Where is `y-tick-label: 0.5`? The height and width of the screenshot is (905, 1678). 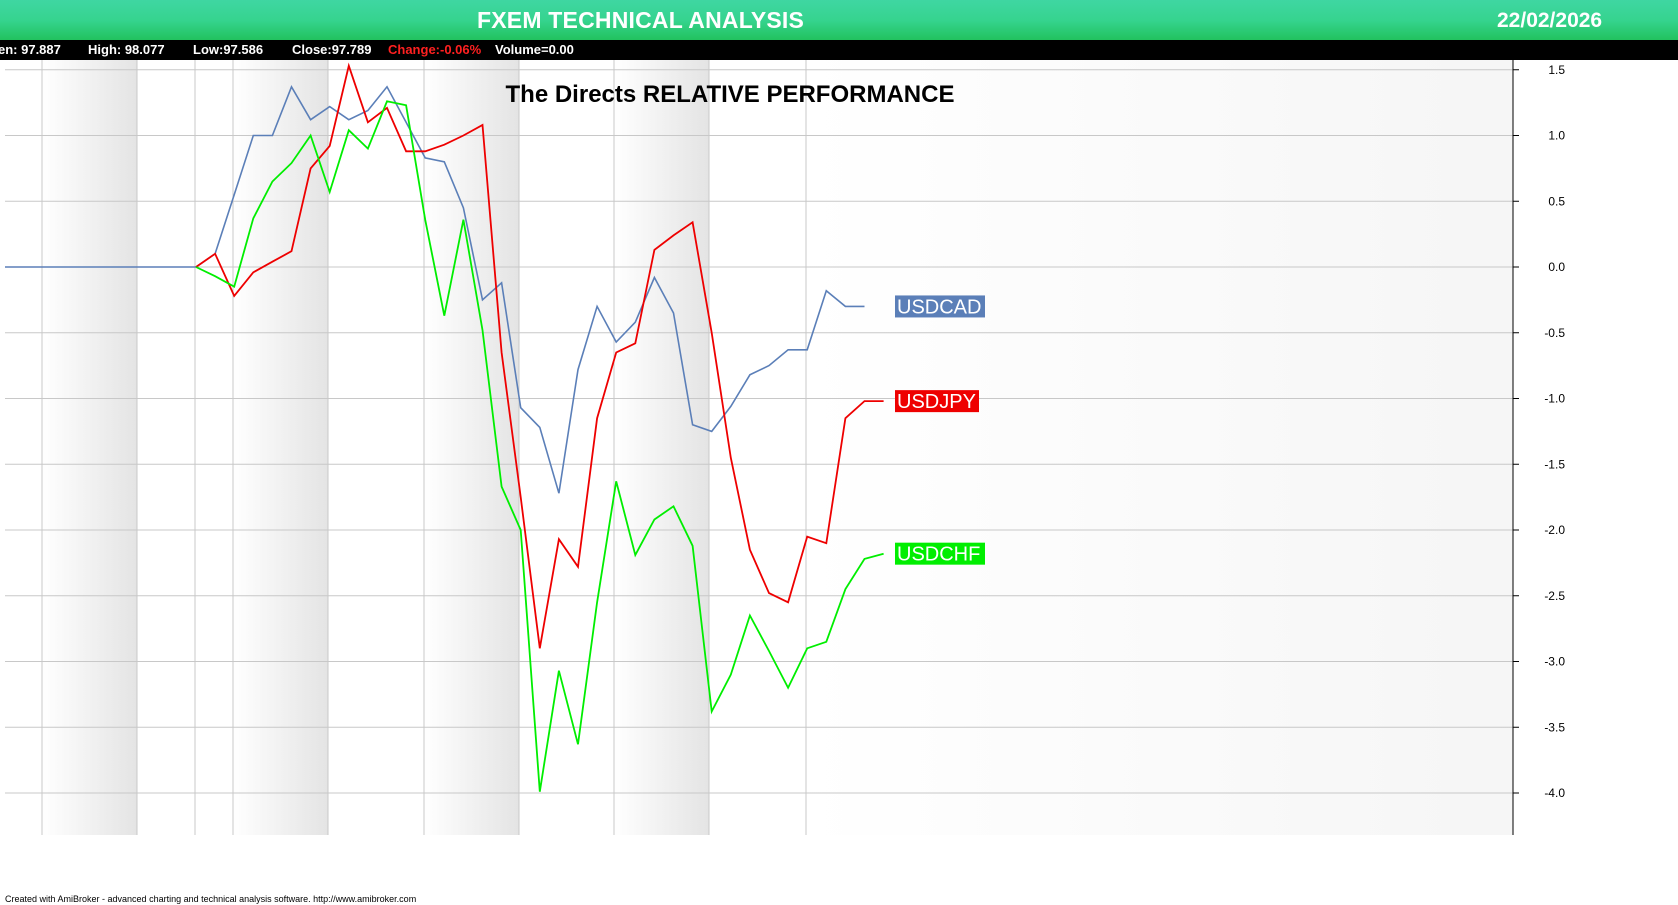 y-tick-label: 0.5 is located at coordinates (1556, 201).